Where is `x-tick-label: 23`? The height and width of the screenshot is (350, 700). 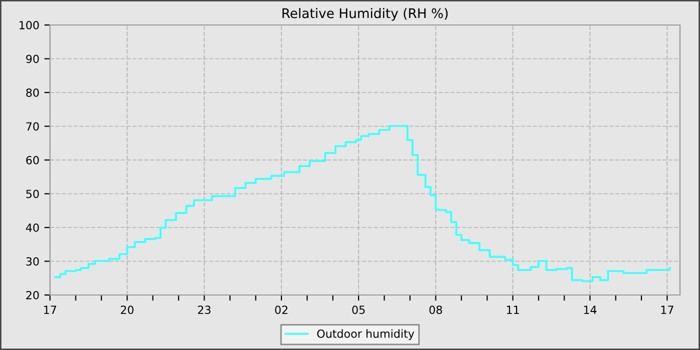
x-tick-label: 23 is located at coordinates (204, 310).